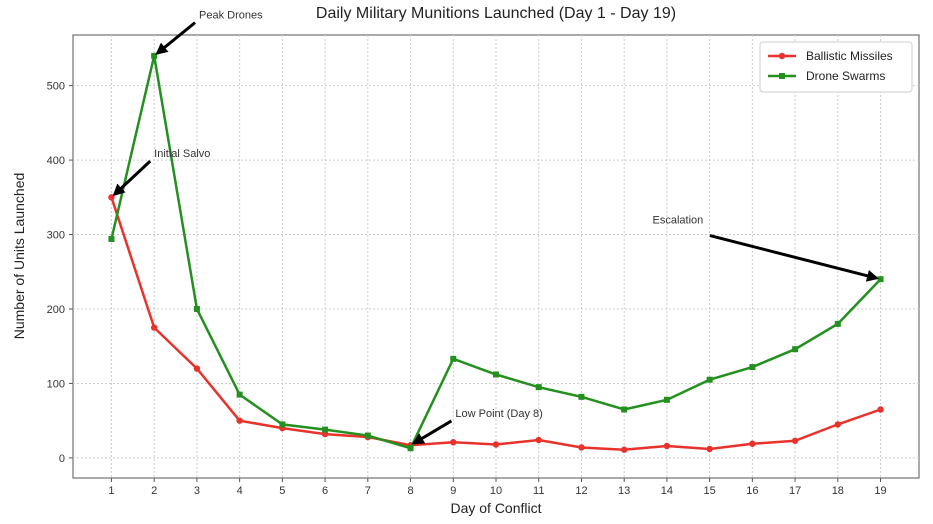  Describe the element at coordinates (678, 221) in the screenshot. I see `annotation-label: Escalation` at that location.